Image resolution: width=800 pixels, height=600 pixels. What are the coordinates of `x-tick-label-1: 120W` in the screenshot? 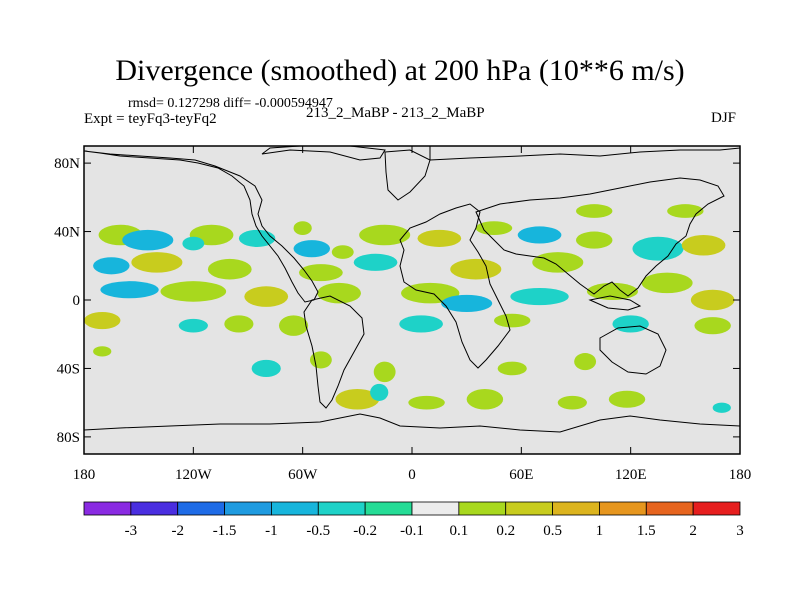 It's located at (194, 475).